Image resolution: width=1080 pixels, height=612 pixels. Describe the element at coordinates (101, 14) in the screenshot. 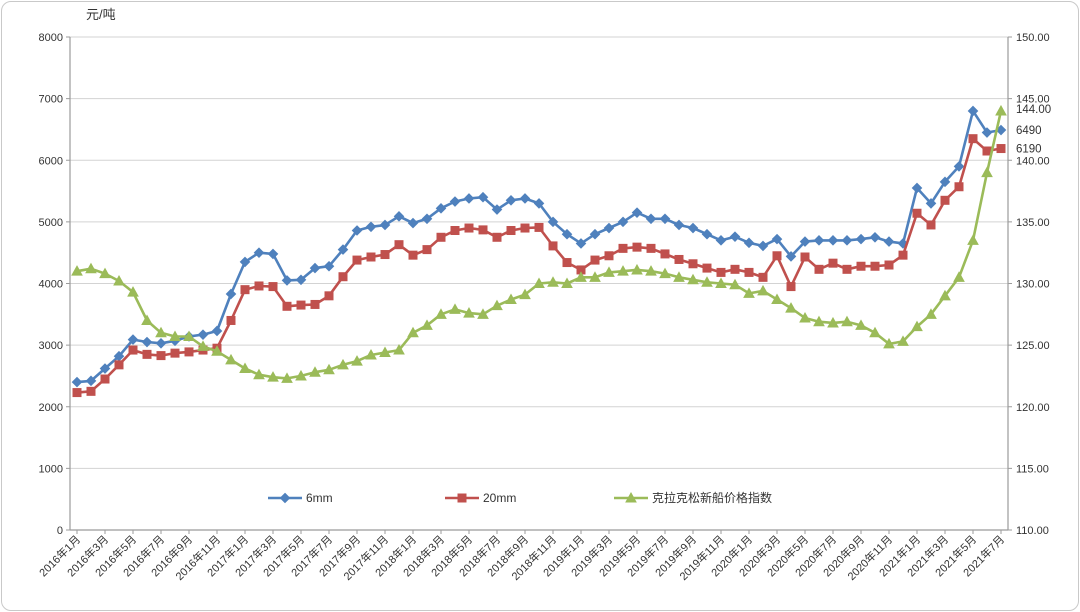

I see `left-axis-title: 元/吨` at that location.